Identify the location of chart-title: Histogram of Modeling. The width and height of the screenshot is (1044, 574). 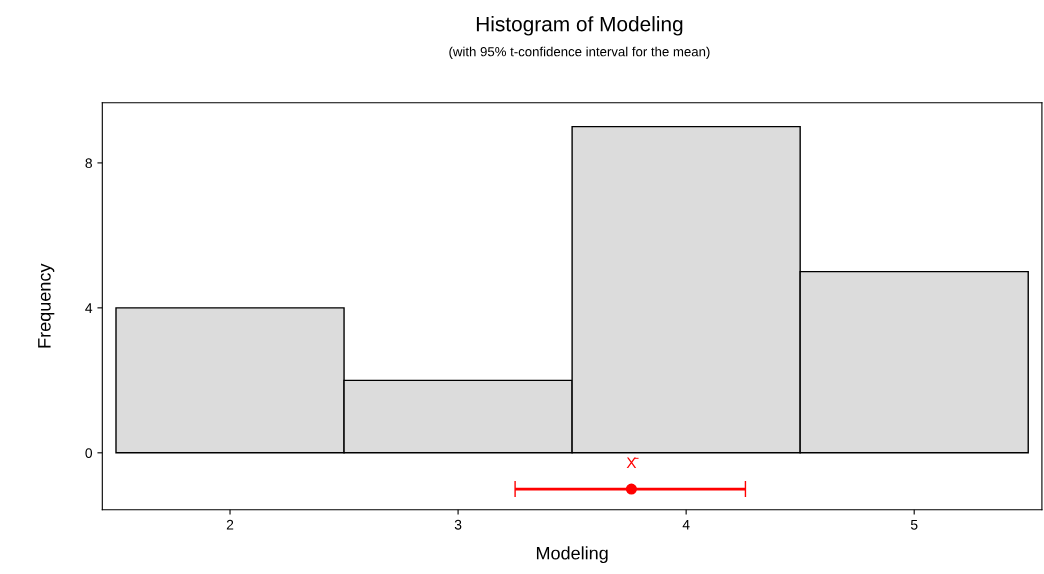
(579, 26).